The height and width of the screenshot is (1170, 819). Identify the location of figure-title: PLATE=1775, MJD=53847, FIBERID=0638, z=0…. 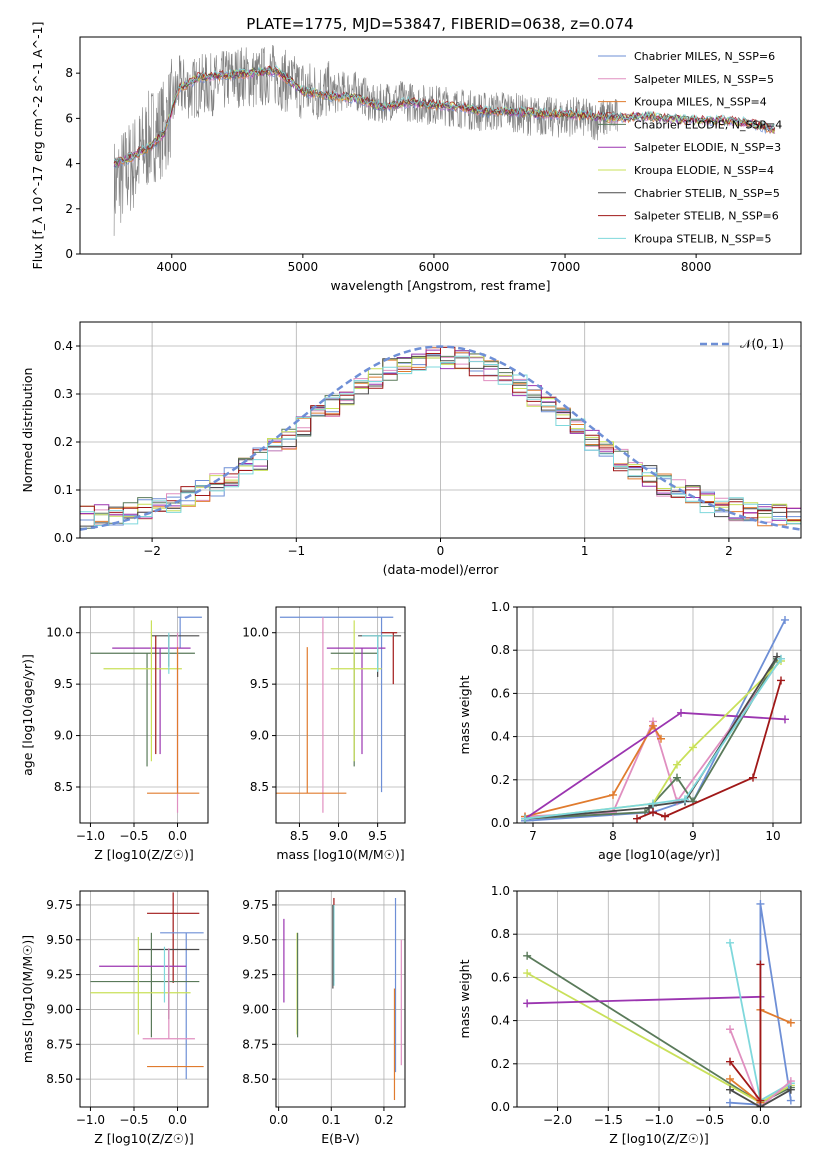
(439, 24).